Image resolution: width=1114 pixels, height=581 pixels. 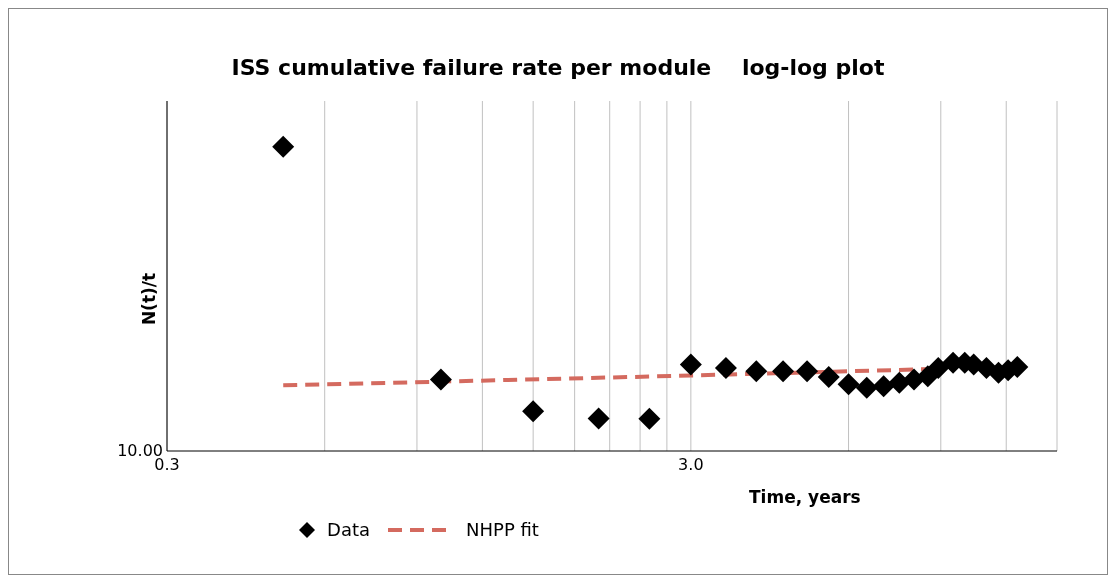 I want to click on legend-label: Data, so click(x=349, y=529).